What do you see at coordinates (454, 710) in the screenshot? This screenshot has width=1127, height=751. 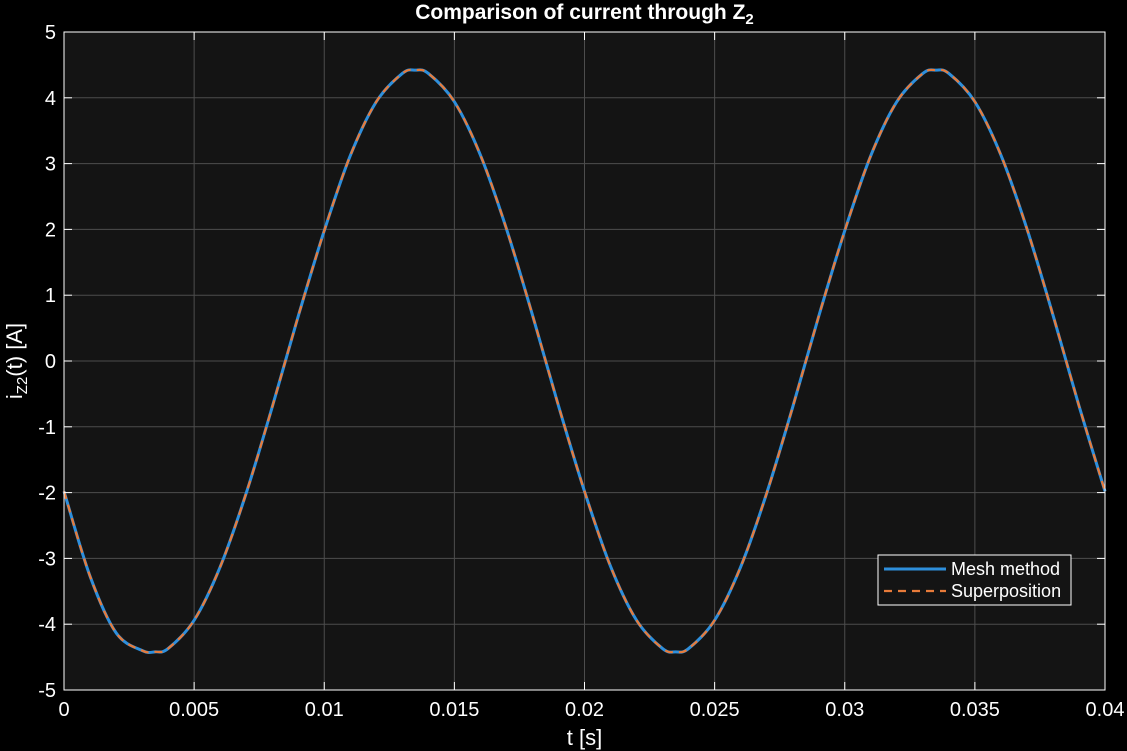 I see `x-tick-label: 0.015` at bounding box center [454, 710].